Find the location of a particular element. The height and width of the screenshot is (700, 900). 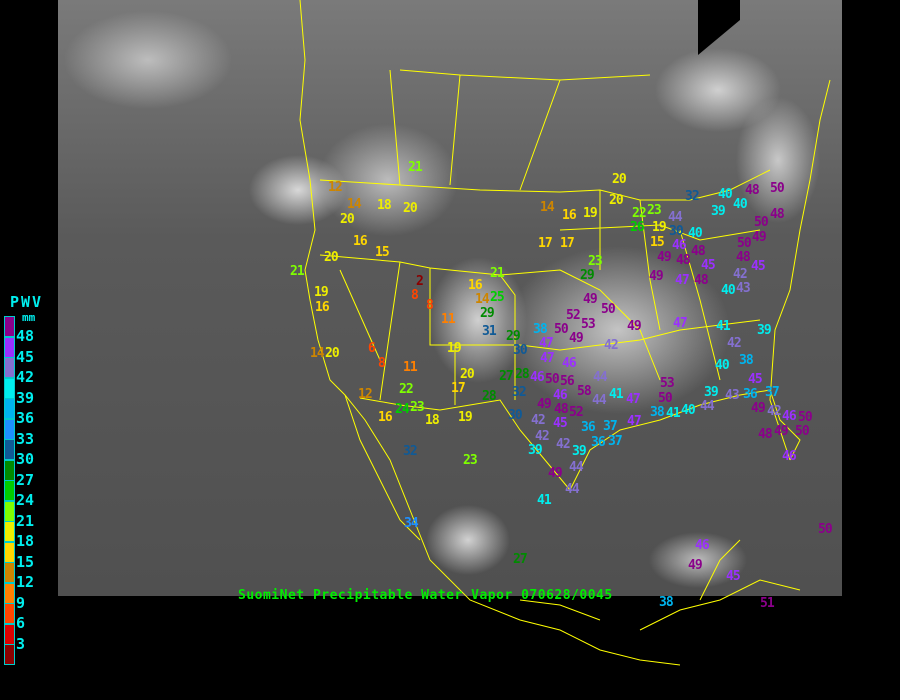

station-pwv-value: 23 is located at coordinates (417, 407).